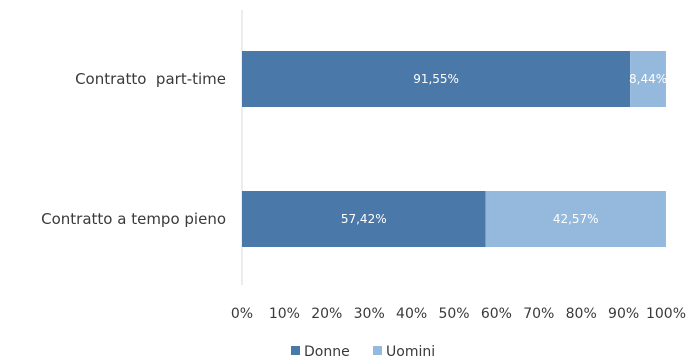 Image resolution: width=689 pixels, height=362 pixels. What do you see at coordinates (242, 314) in the screenshot?
I see `x-tick-label: 0%` at bounding box center [242, 314].